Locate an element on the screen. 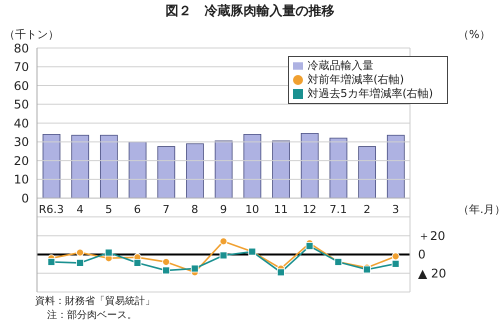 The image size is (500, 327). y2-axis-title: （%） is located at coordinates (474, 34).